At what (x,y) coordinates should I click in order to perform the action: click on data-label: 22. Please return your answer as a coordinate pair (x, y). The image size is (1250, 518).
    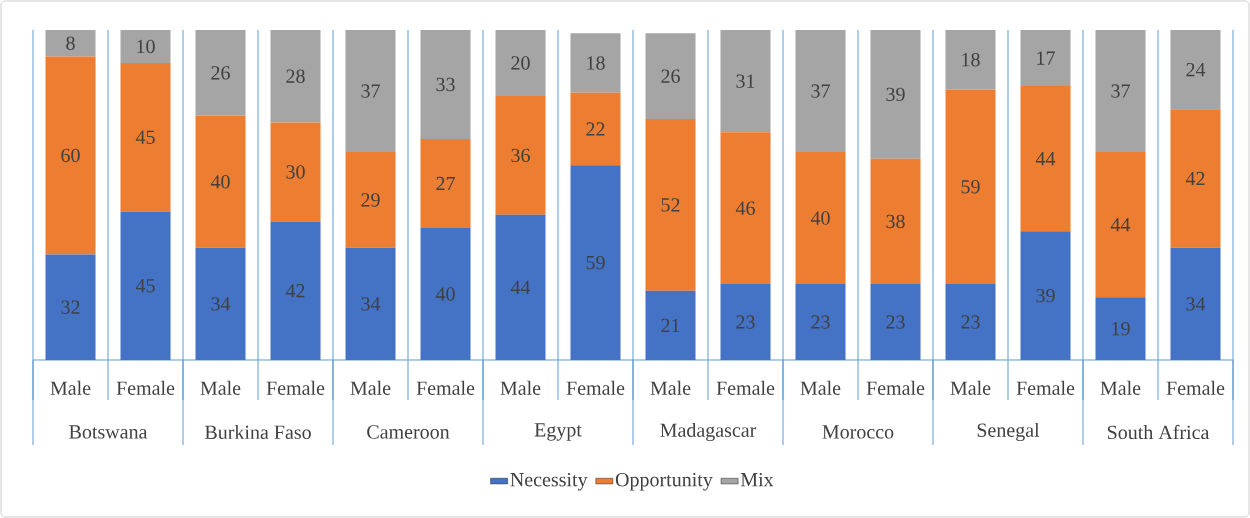
    Looking at the image, I should click on (595, 129).